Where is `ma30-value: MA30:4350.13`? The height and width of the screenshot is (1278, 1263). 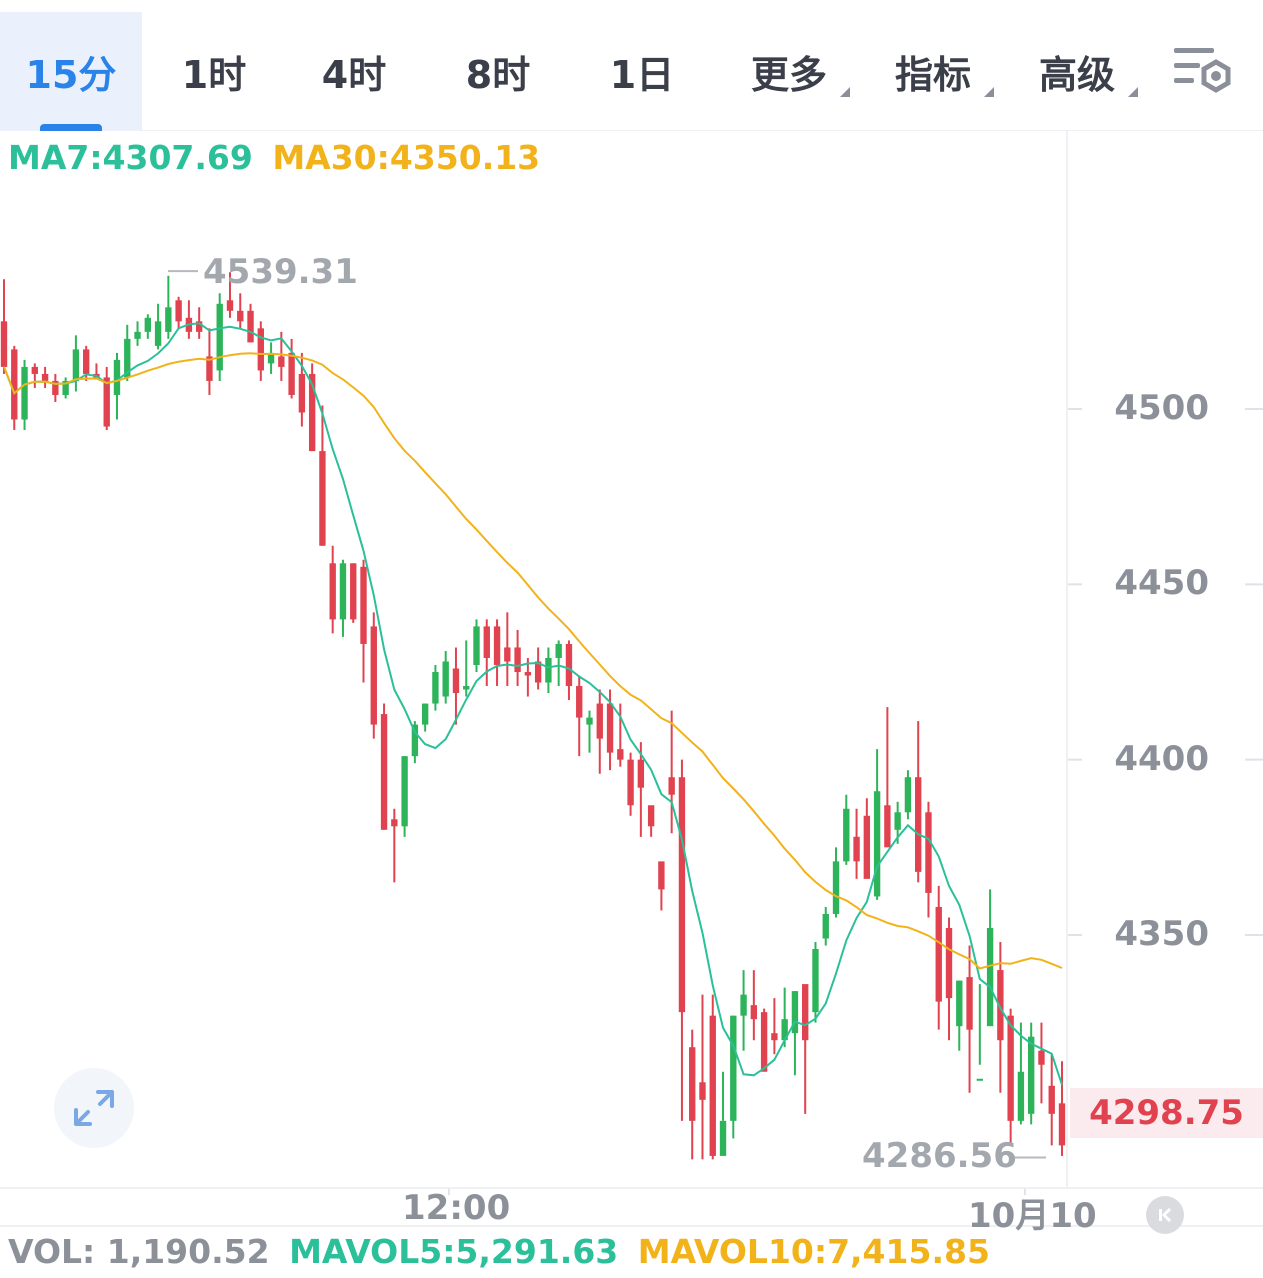
ma30-value: MA30:4350.13 is located at coordinates (406, 157).